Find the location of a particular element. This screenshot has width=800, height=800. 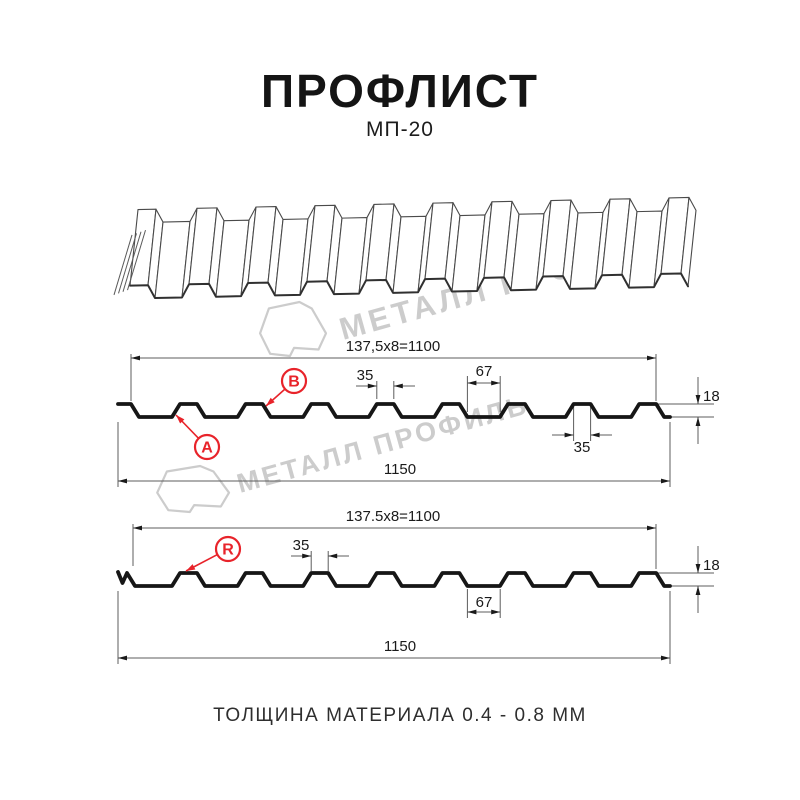

marker-label-a: A is located at coordinates (207, 448).